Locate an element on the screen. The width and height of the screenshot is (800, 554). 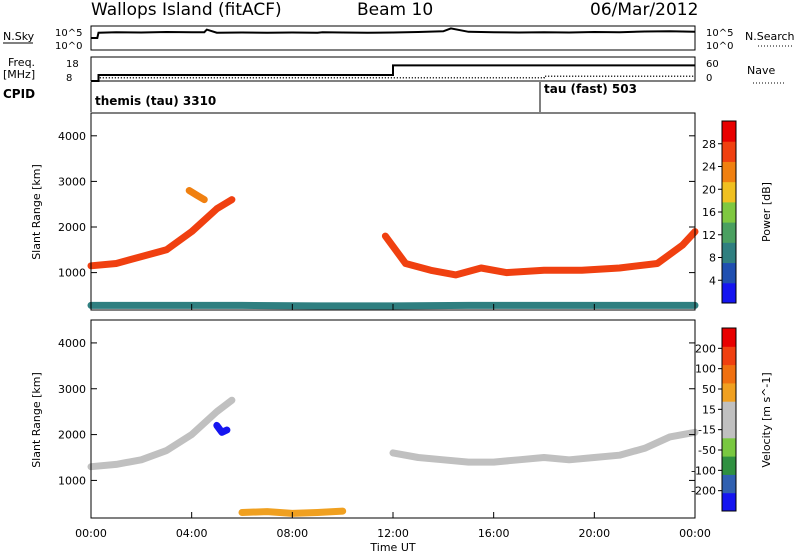
velocity-colorbar-tick-label: 200 is located at coordinates (705, 348).